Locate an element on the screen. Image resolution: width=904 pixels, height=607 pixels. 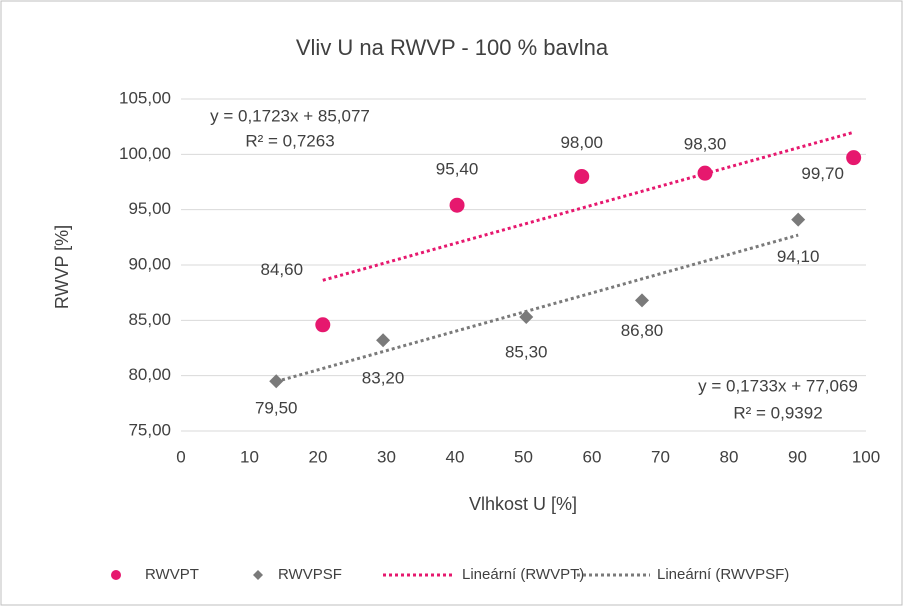
x-tick-label: 10 is located at coordinates (249, 456).